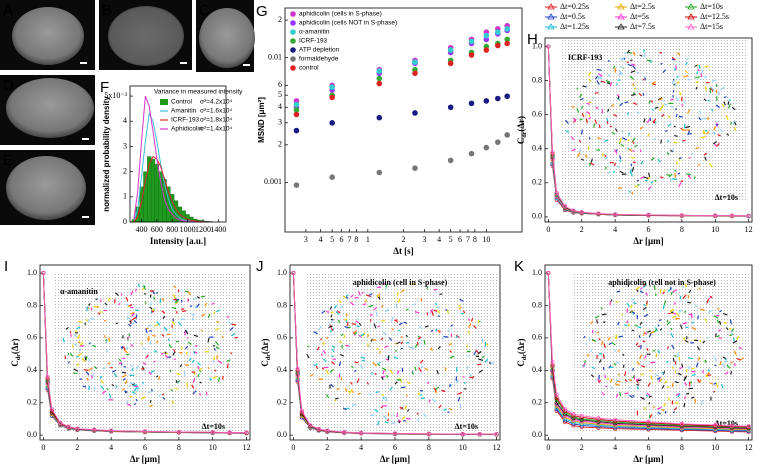 This screenshot has height=472, width=760. What do you see at coordinates (6, 266) in the screenshot?
I see `panel-letter: I` at bounding box center [6, 266].